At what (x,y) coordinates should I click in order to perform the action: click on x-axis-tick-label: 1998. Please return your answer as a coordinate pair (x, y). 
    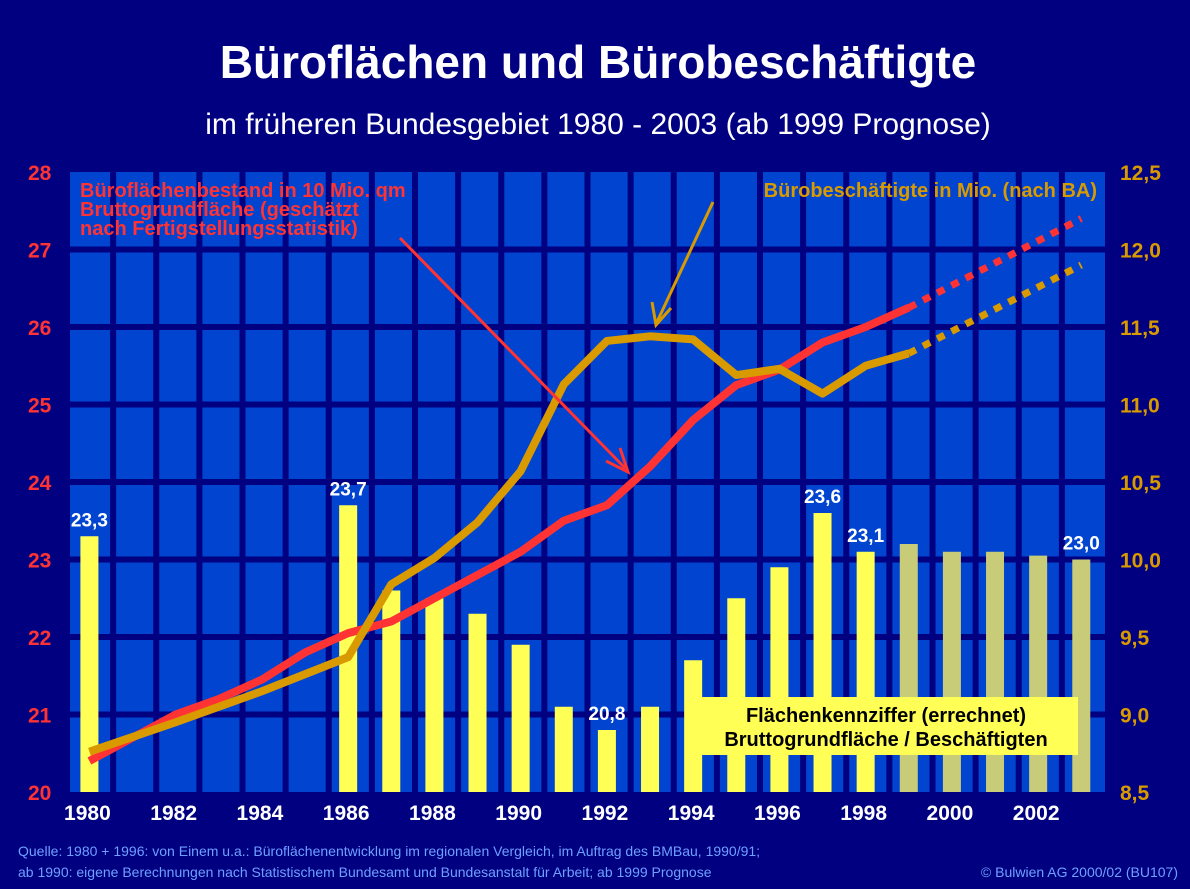
    Looking at the image, I should click on (863, 813).